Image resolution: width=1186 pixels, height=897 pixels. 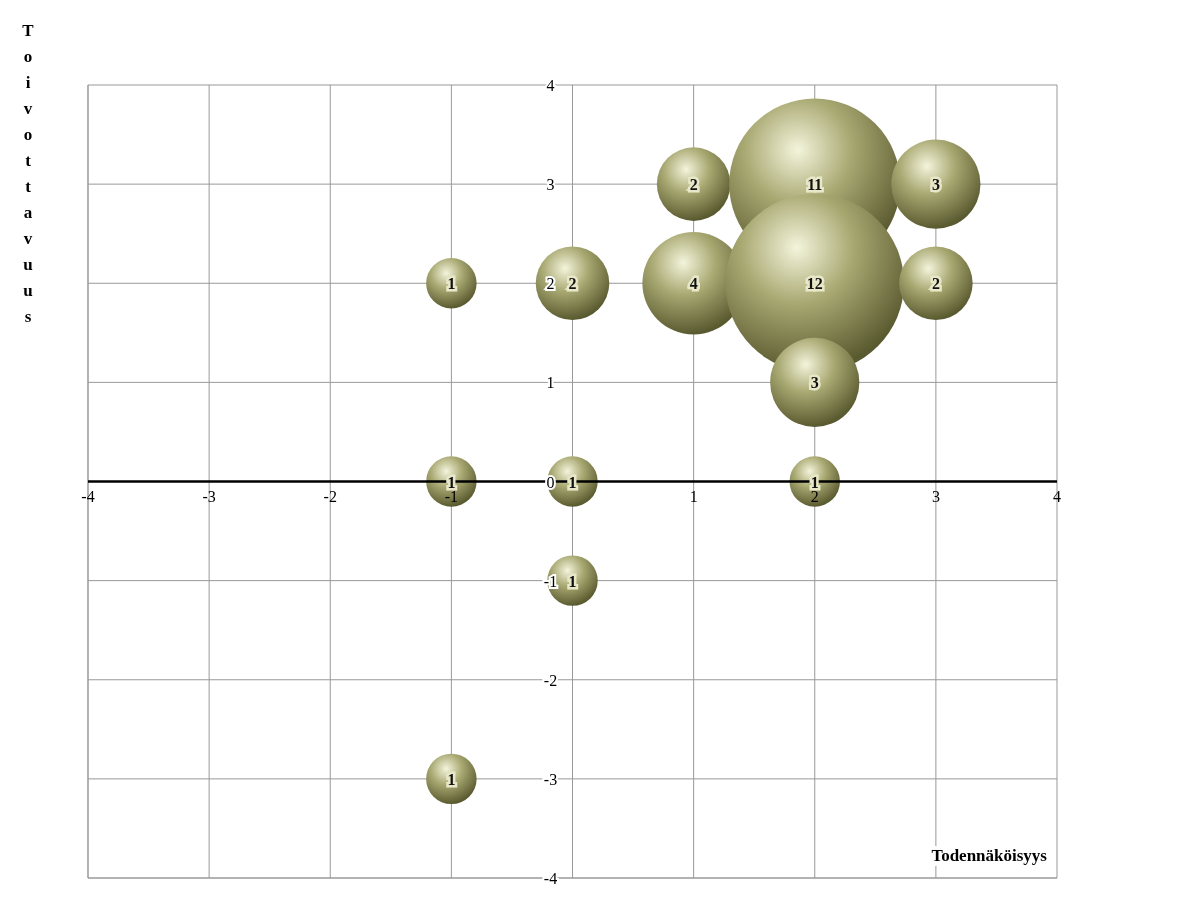 I want to click on annotation: 12, so click(x=814, y=284).